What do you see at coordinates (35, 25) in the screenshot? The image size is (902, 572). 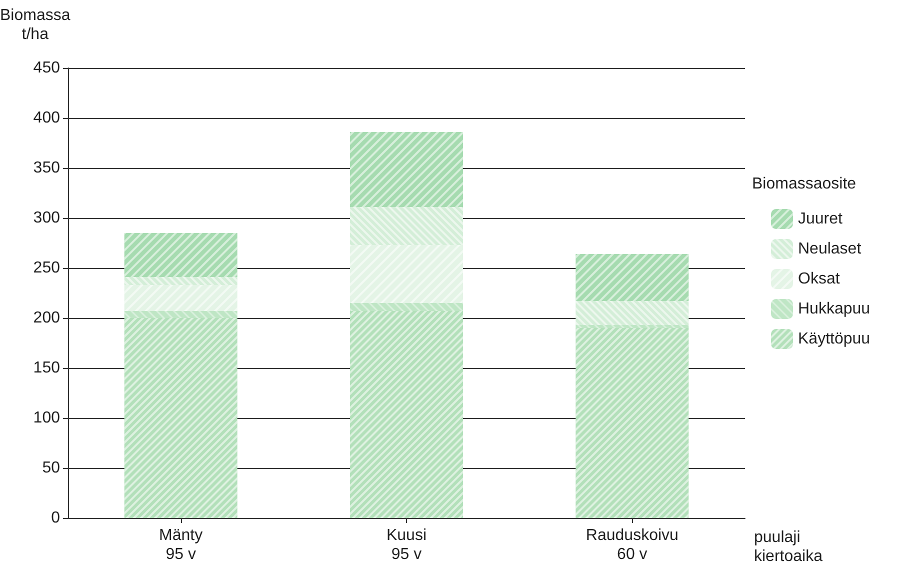 I see `y-axis-title: Biomassa t/ha` at bounding box center [35, 25].